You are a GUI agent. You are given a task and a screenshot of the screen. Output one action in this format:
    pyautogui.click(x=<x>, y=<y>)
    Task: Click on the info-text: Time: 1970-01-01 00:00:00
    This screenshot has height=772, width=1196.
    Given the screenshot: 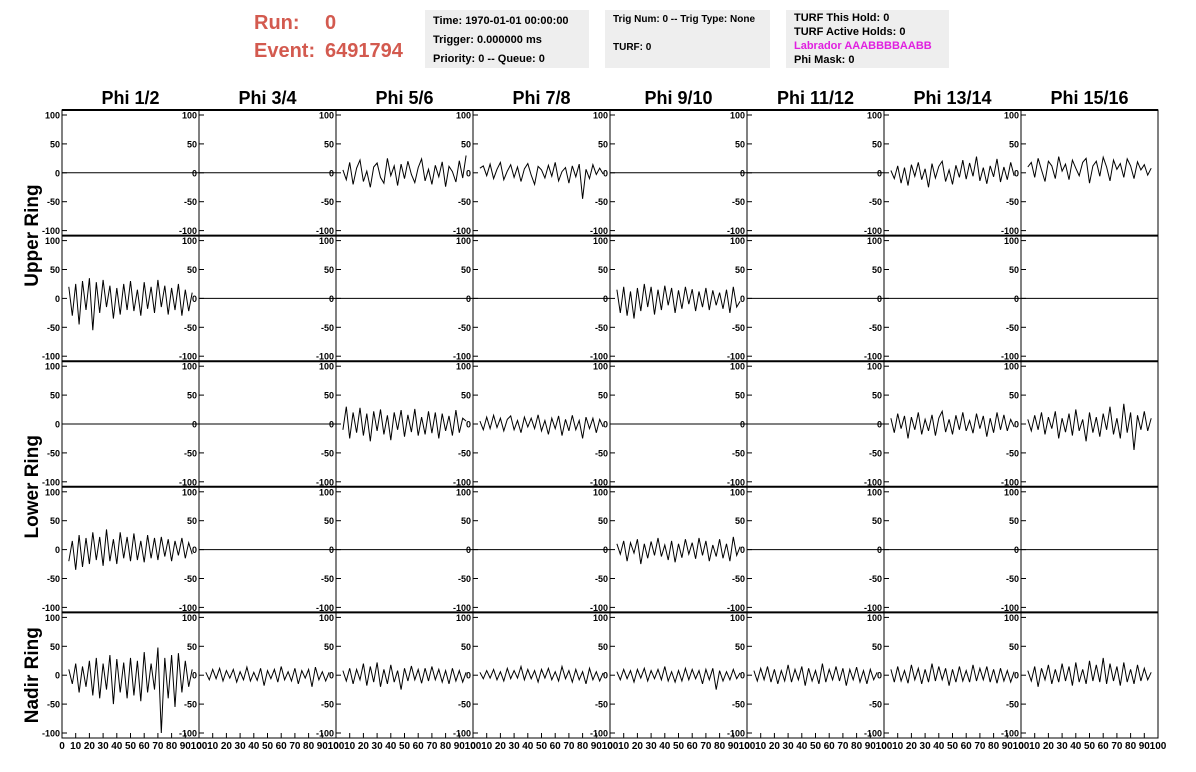 What is the action you would take?
    pyautogui.click(x=501, y=21)
    